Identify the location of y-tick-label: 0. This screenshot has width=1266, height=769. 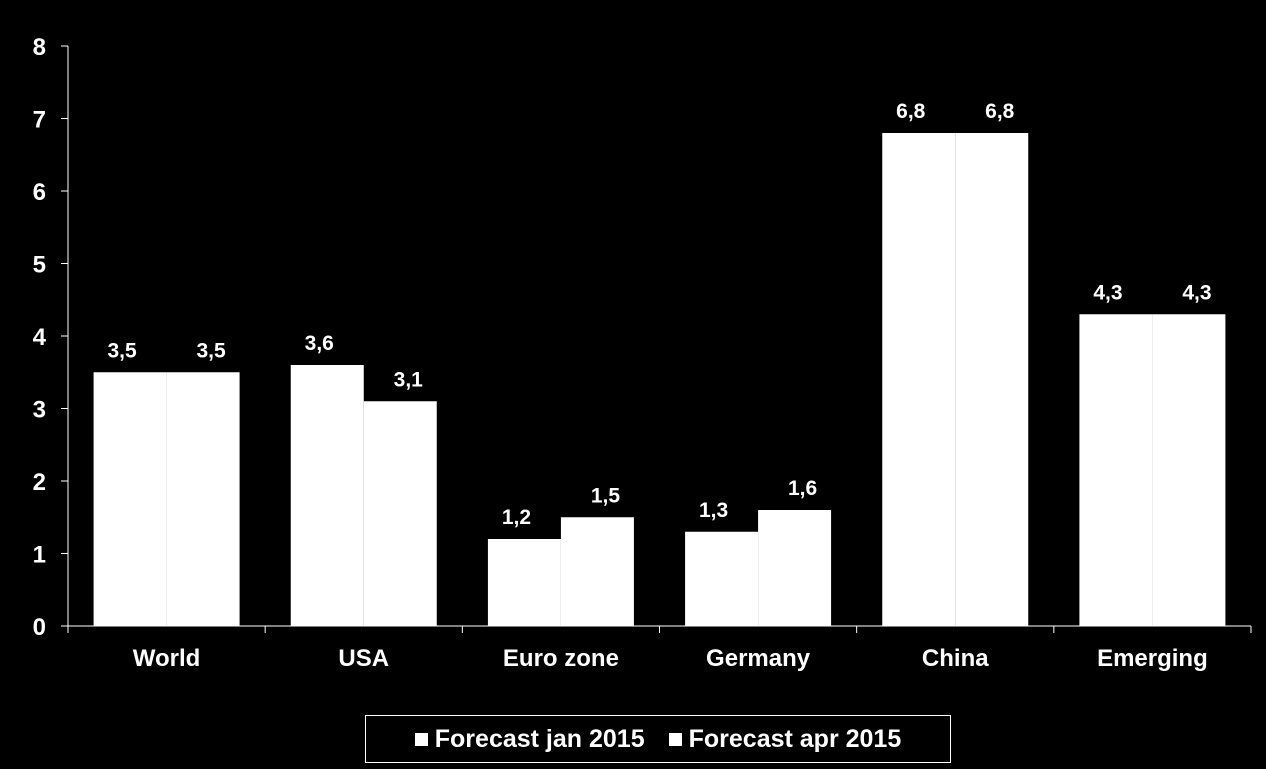
(39, 627).